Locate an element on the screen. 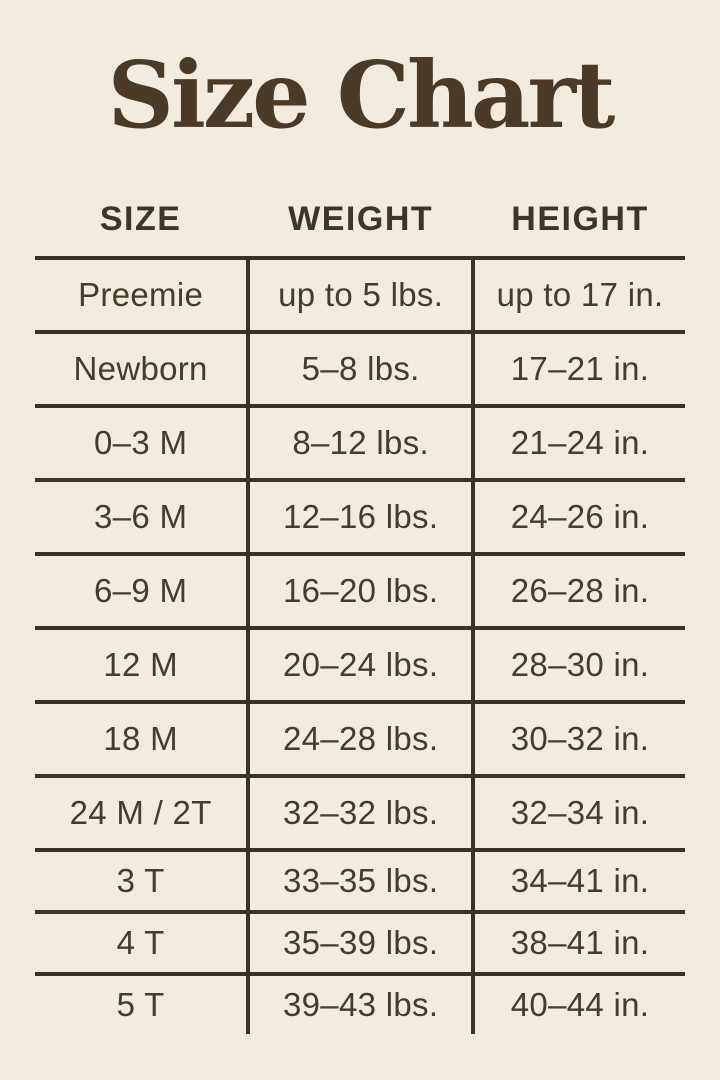 Image resolution: width=720 pixels, height=1080 pixels. size-cell: 5 T is located at coordinates (140, 1004).